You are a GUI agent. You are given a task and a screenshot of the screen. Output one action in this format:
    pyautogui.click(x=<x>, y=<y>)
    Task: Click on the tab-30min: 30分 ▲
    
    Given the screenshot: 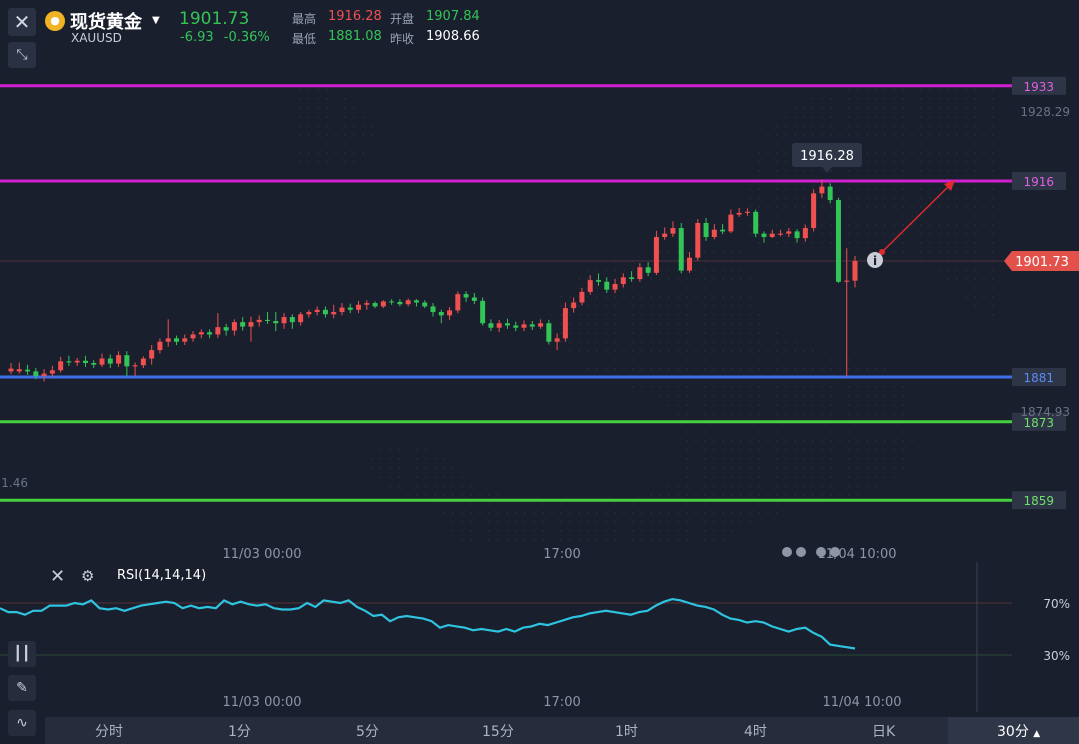 What is the action you would take?
    pyautogui.click(x=1018, y=731)
    